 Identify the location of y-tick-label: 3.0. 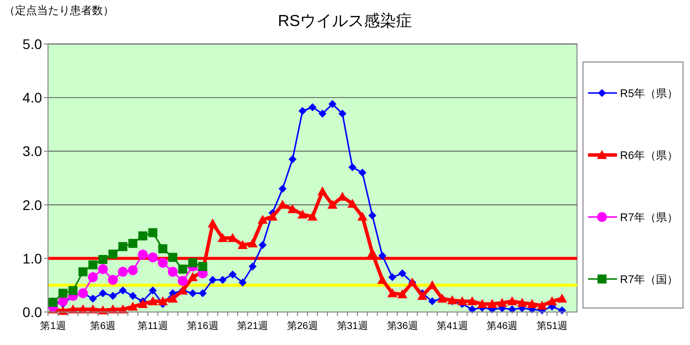
(32, 151).